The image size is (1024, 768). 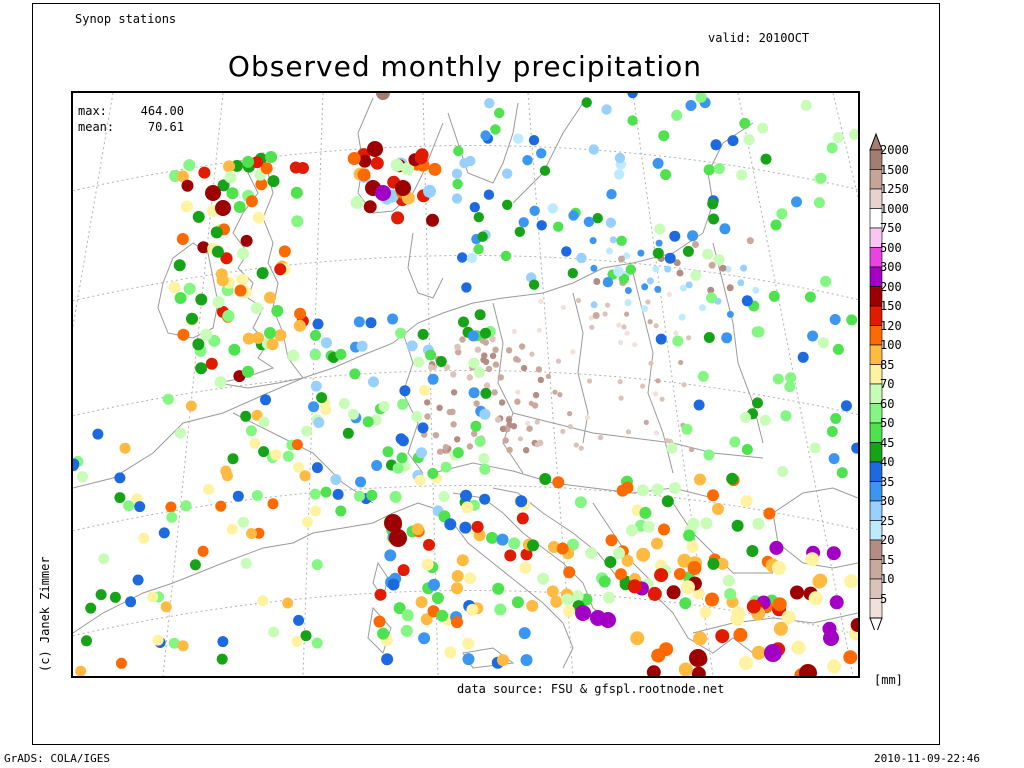 I want to click on legend-level-label: 30, so click(x=887, y=501).